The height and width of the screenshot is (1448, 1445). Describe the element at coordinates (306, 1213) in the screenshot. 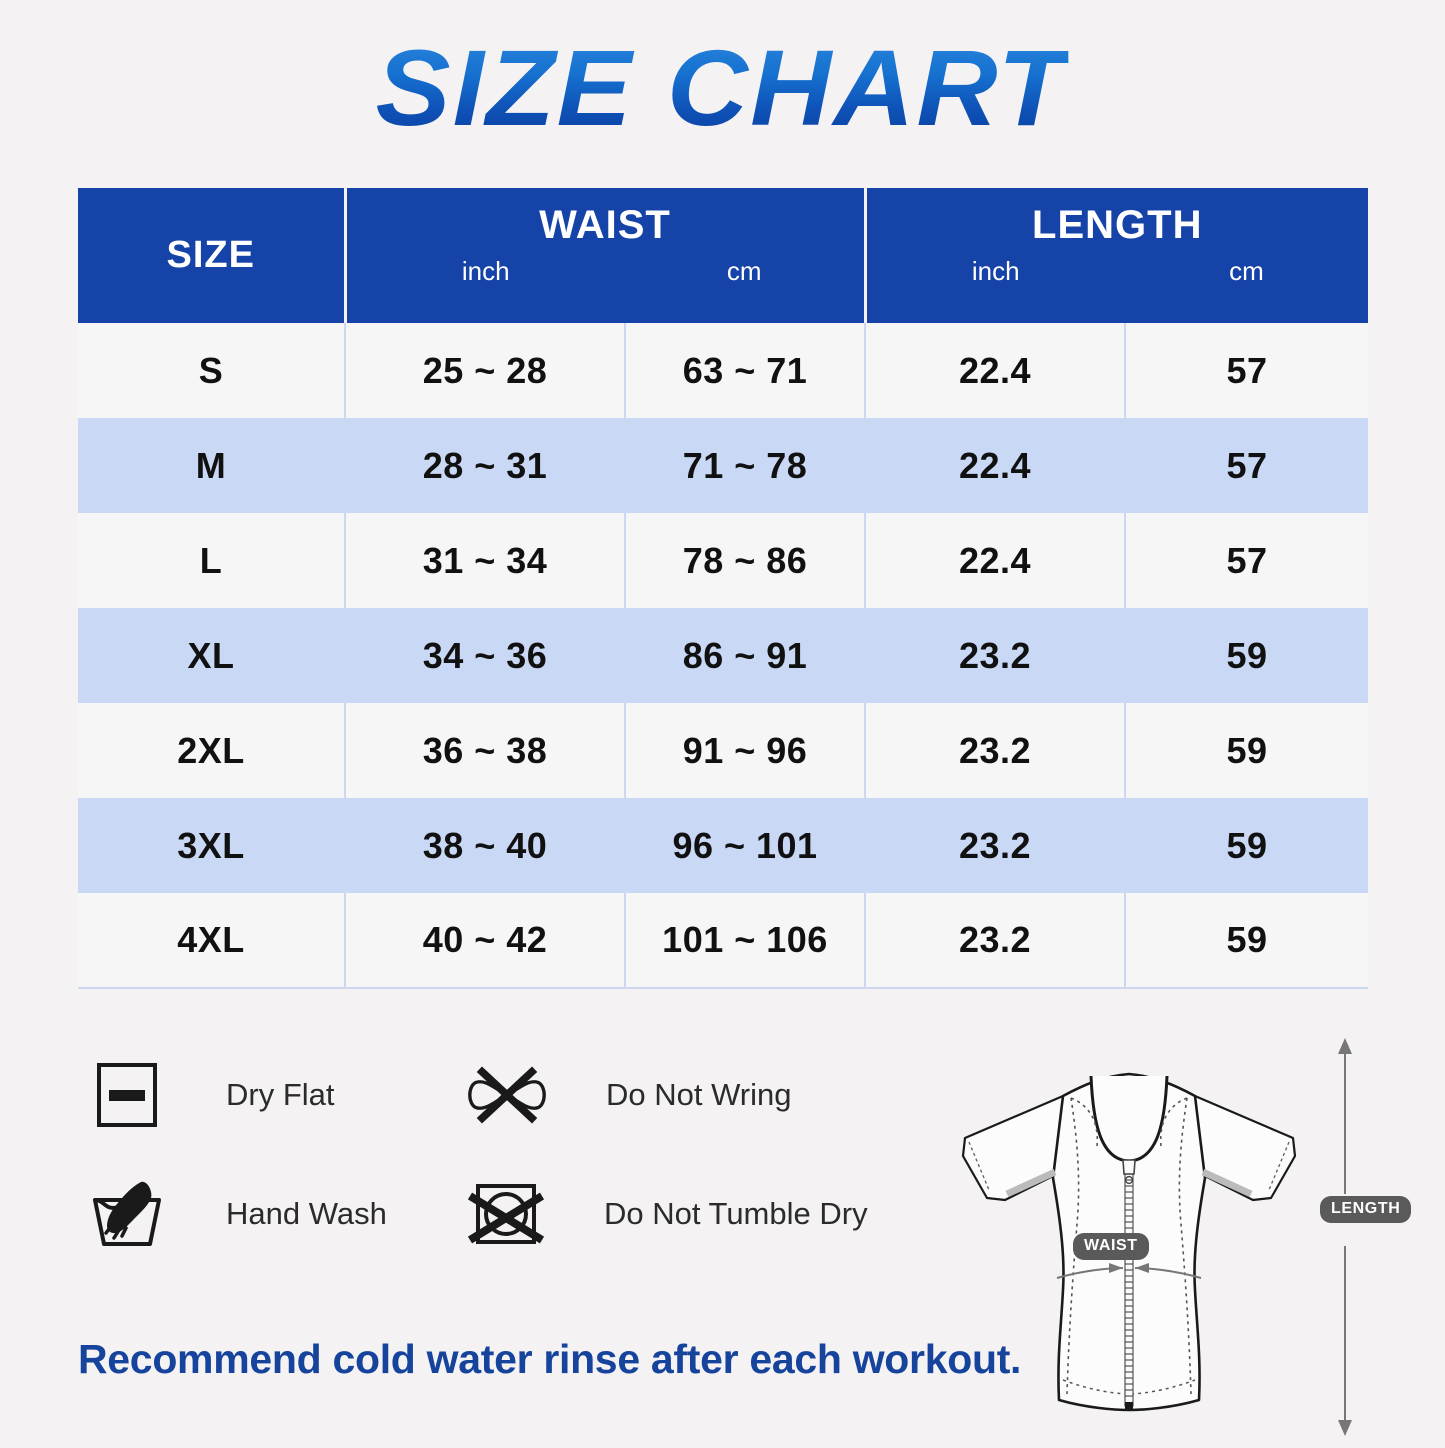

I see `care-label-hand-wash: Hand Wash` at that location.